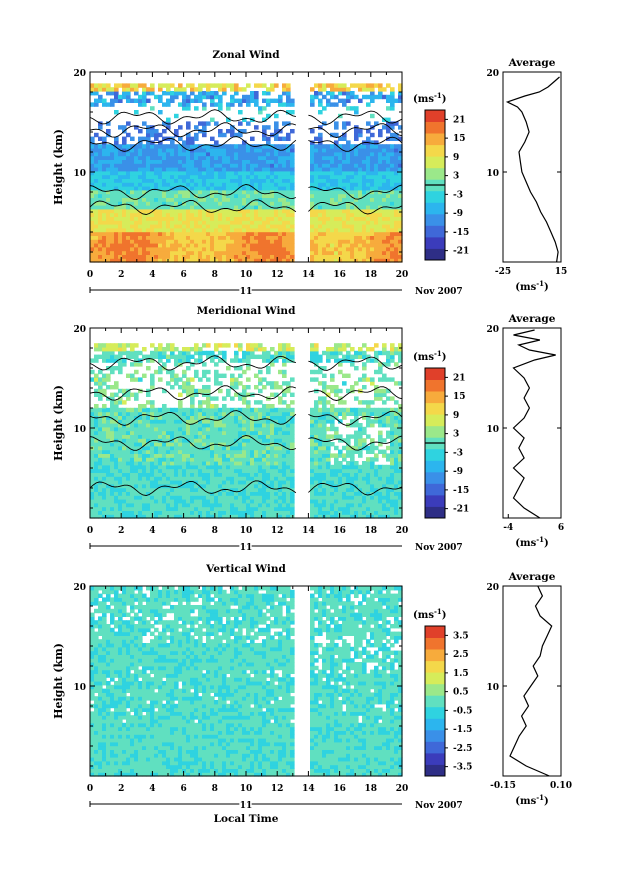  Describe the element at coordinates (458, 472) in the screenshot. I see `colorbar-tick-label: -9` at that location.